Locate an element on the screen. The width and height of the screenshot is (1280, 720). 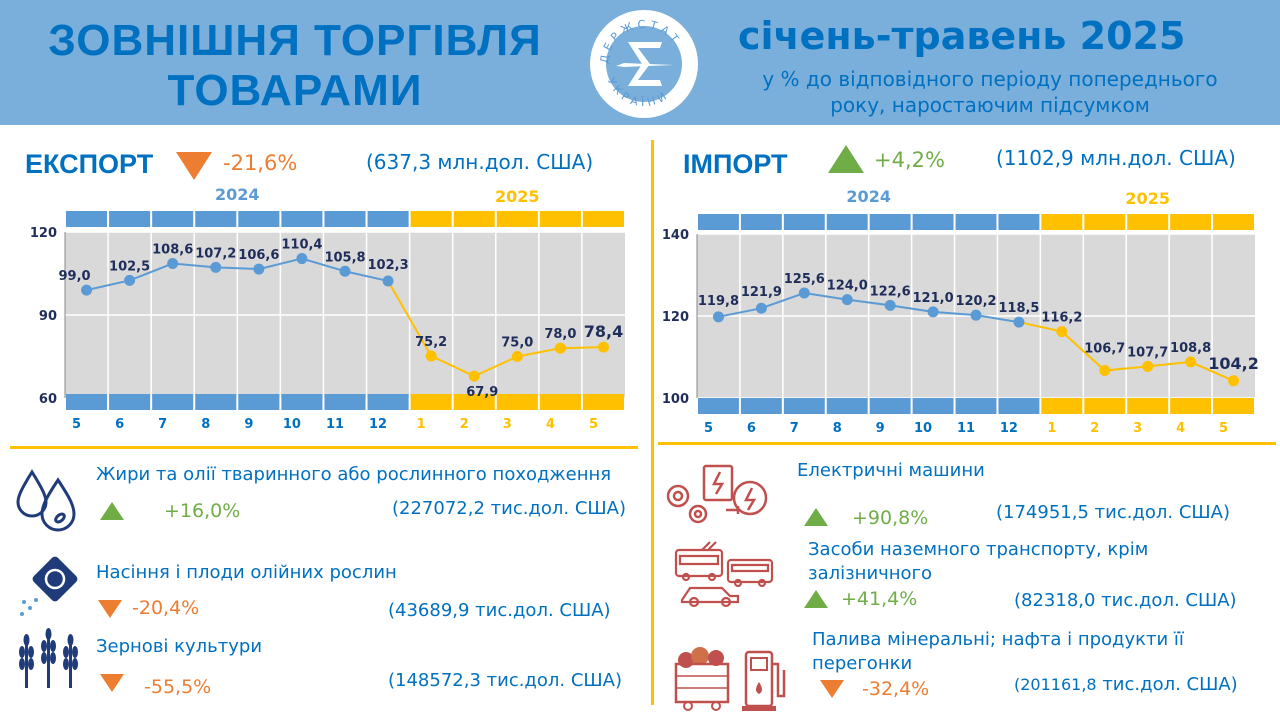
data-label: 105,8 is located at coordinates (344, 257).